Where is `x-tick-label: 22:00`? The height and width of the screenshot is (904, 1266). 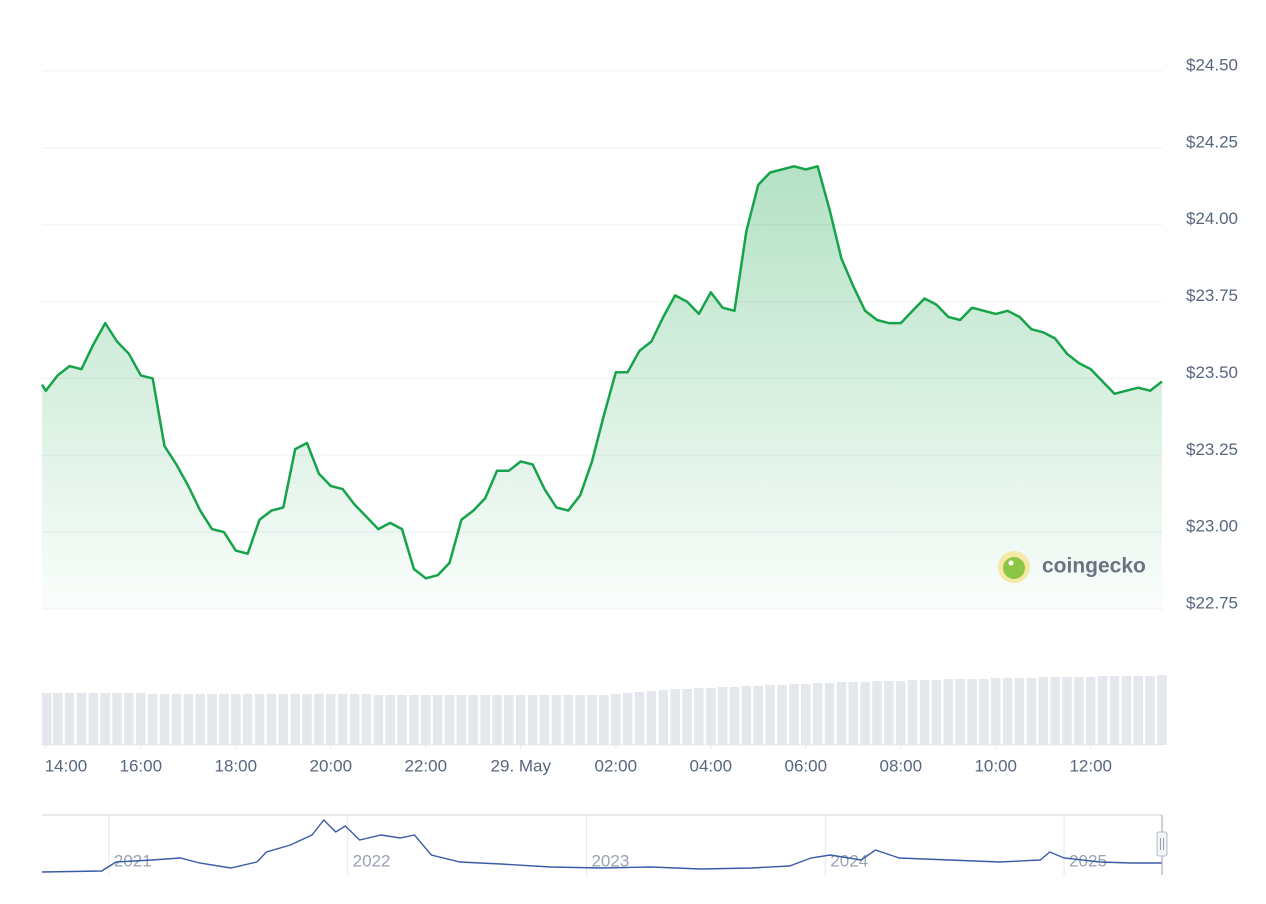 x-tick-label: 22:00 is located at coordinates (426, 765).